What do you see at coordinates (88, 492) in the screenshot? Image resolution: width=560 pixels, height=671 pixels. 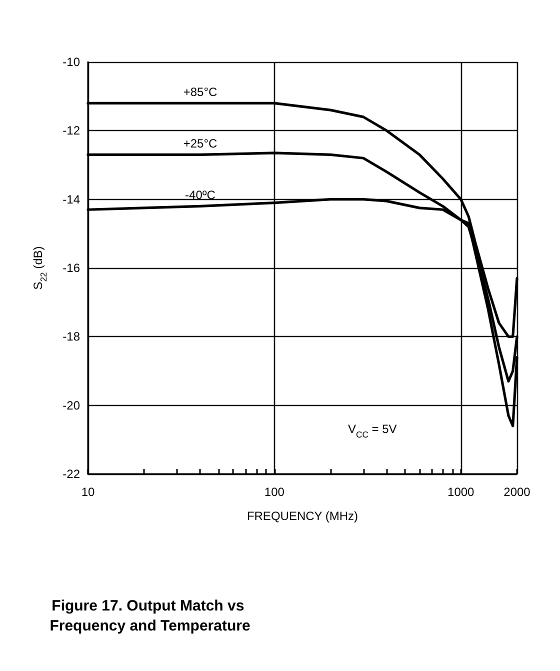 I see `x-tick-label: 10` at bounding box center [88, 492].